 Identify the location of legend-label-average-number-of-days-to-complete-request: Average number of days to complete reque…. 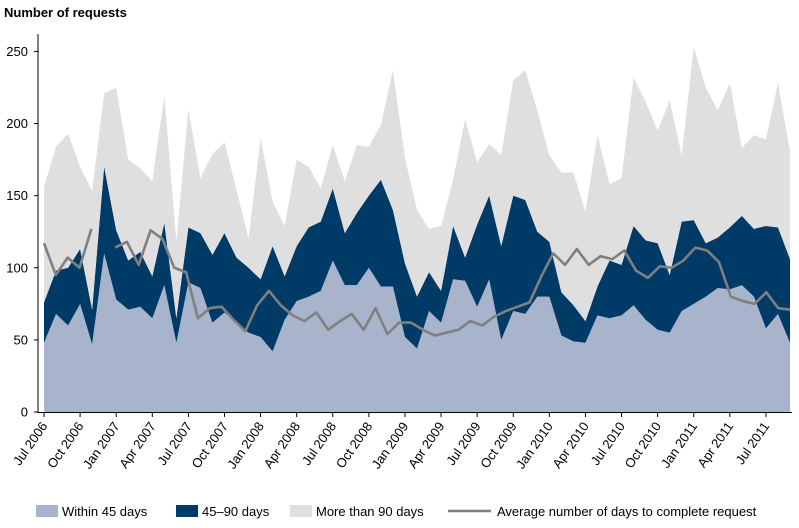
(627, 511).